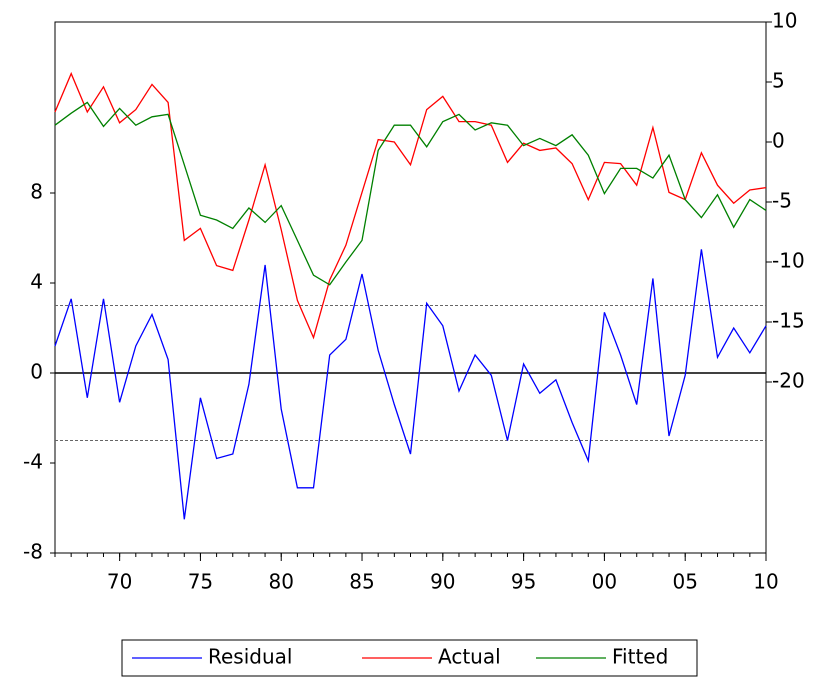 This screenshot has width=829, height=683. What do you see at coordinates (442, 582) in the screenshot?
I see `x-tick-label: 90` at bounding box center [442, 582].